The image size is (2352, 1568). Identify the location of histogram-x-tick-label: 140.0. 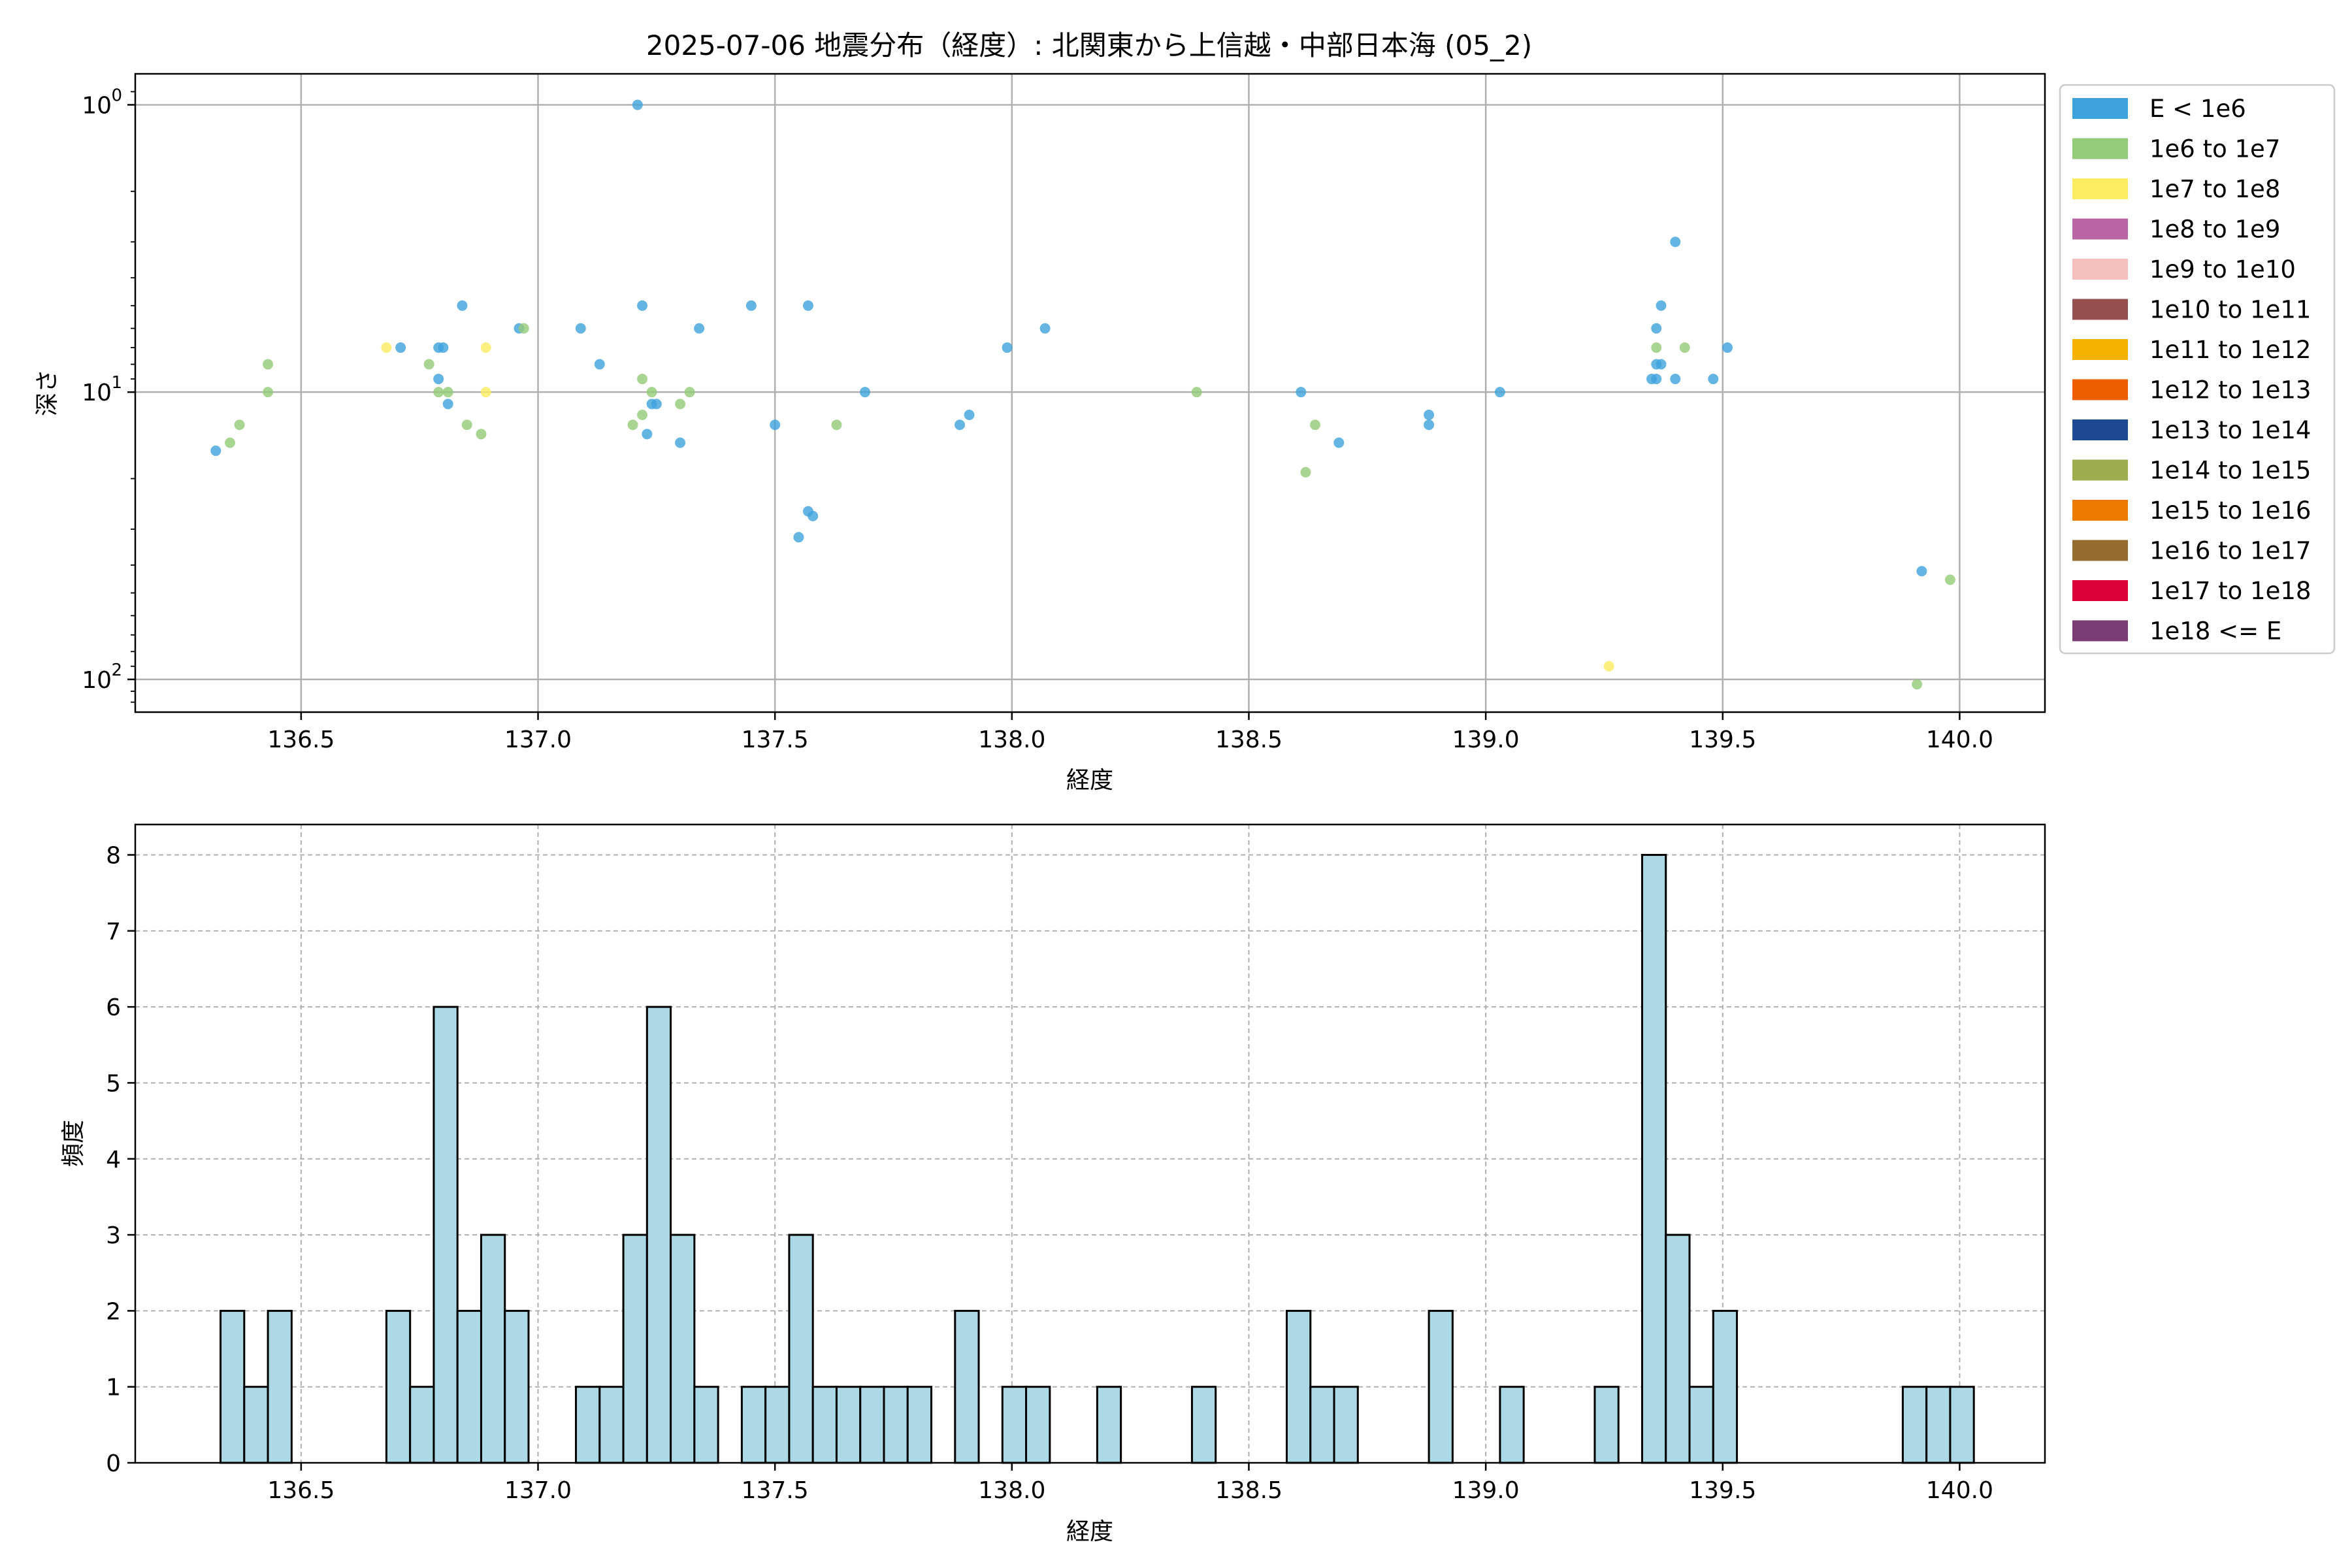
(1959, 1490).